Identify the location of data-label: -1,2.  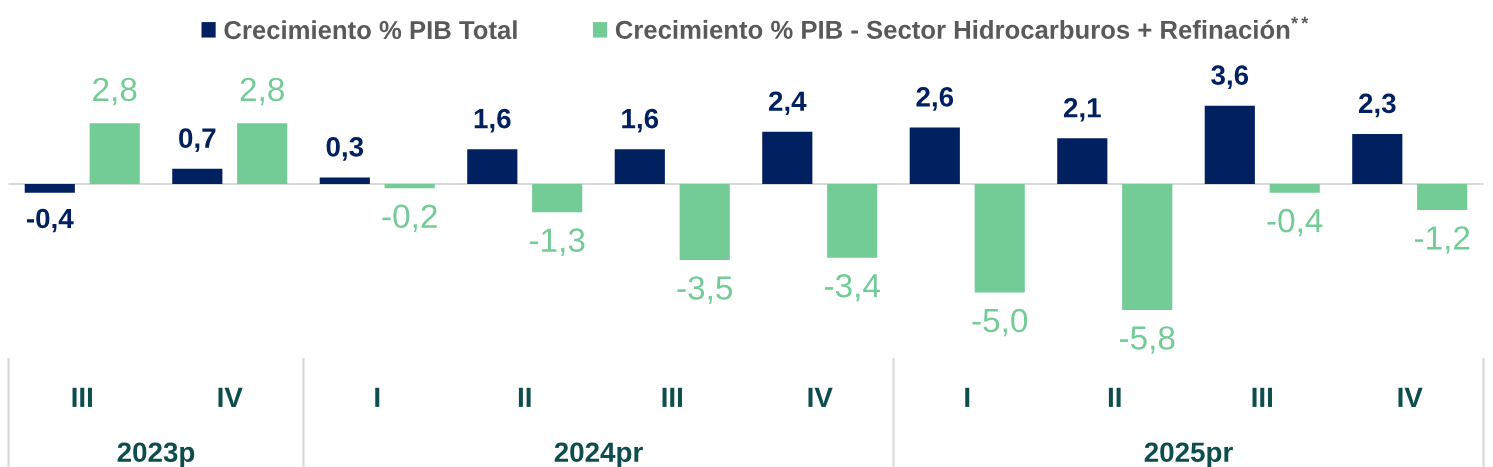
(1442, 240).